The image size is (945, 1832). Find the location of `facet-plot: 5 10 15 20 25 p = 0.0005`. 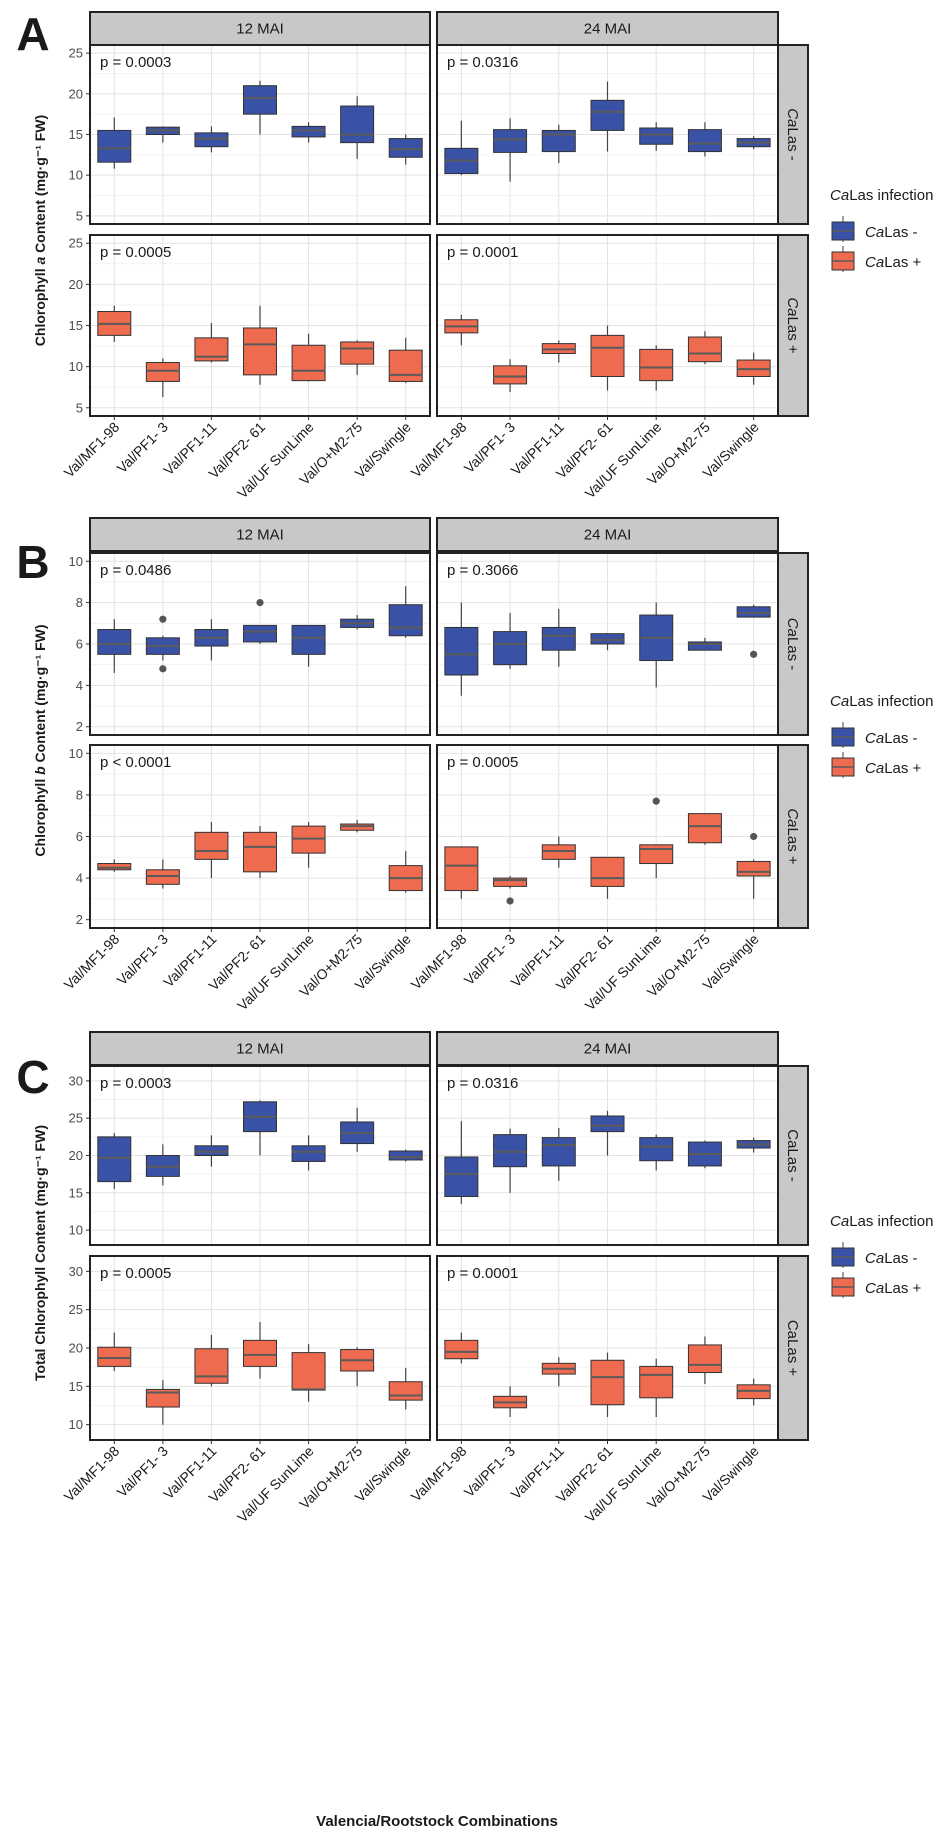

facet-plot: 5 10 15 20 25 p = 0.0005 is located at coordinates (250, 325).